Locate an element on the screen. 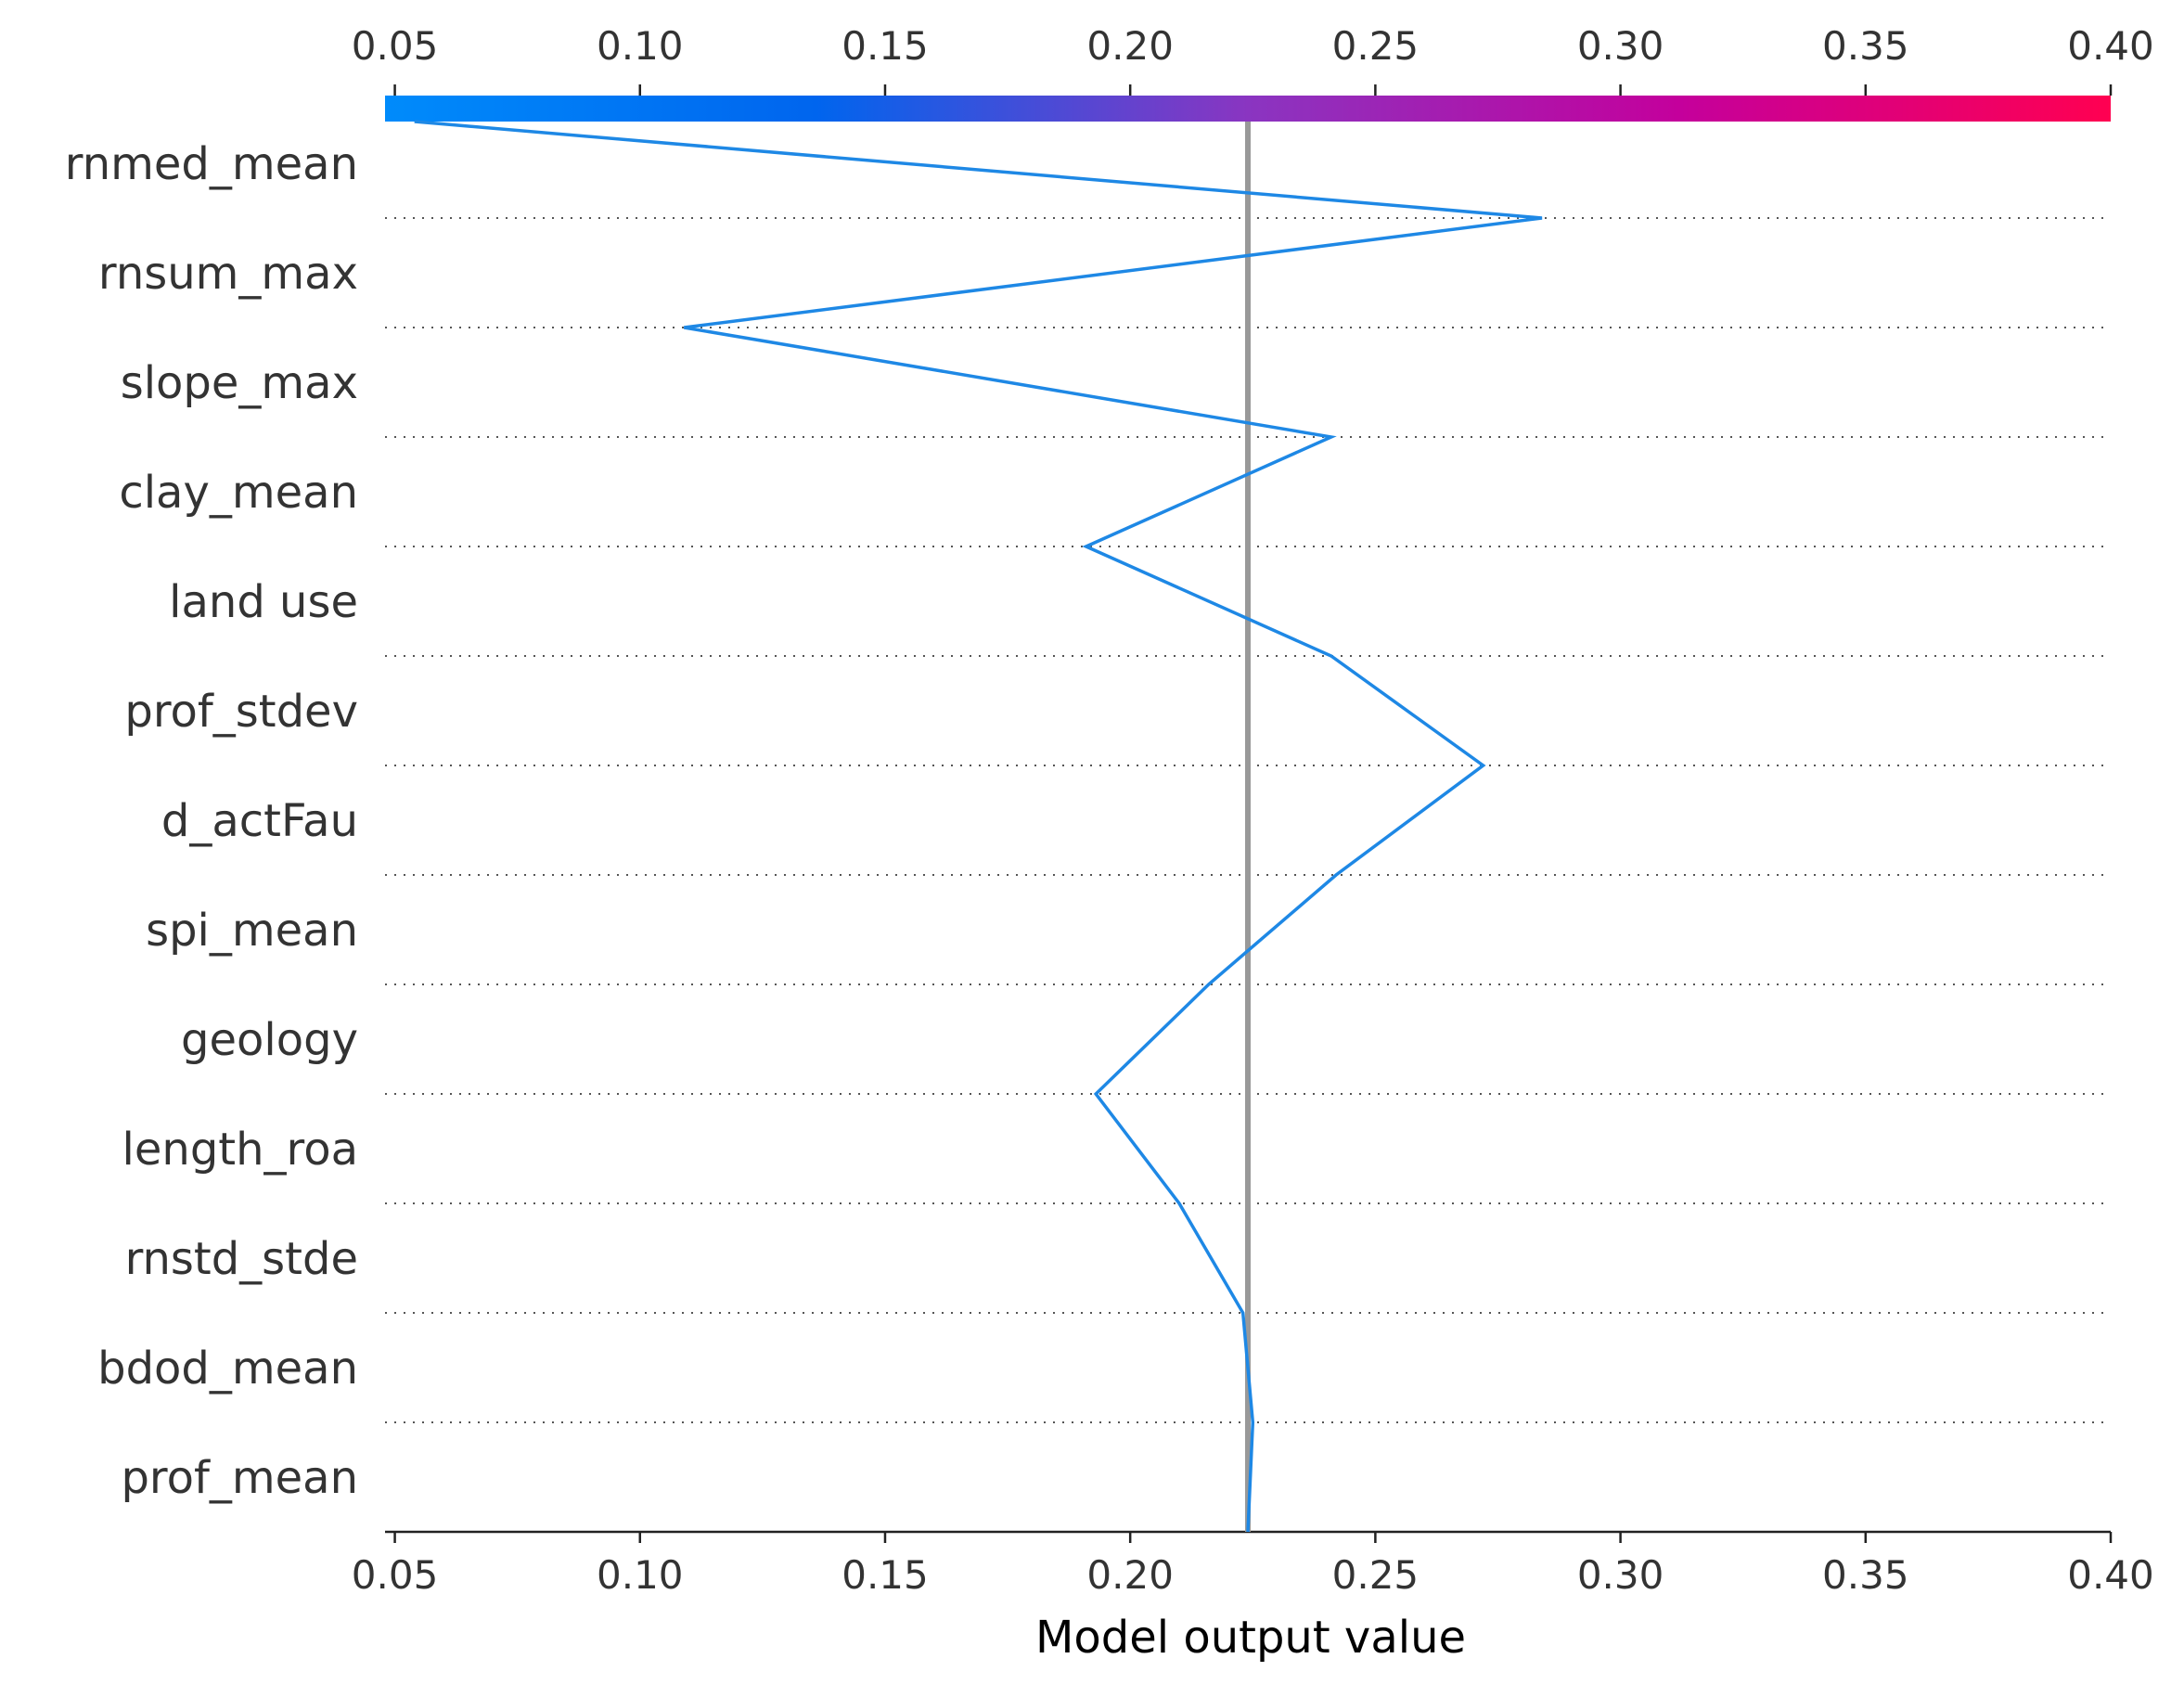 This screenshot has width=2184, height=1697. feature-label: bdod_mean is located at coordinates (227, 1369).